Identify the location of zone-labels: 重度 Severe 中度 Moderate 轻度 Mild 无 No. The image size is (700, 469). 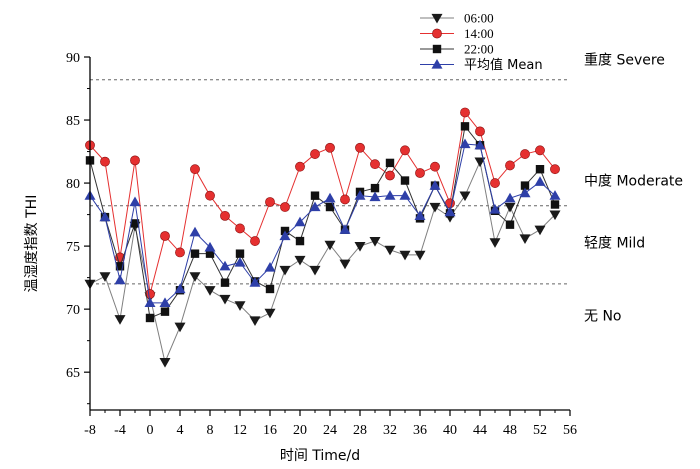
(633, 189).